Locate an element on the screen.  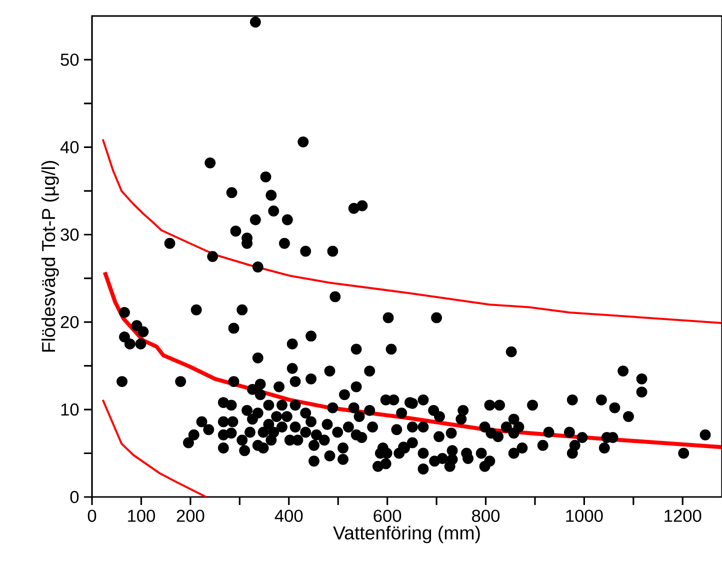
x-tick-label: 400 is located at coordinates (288, 516).